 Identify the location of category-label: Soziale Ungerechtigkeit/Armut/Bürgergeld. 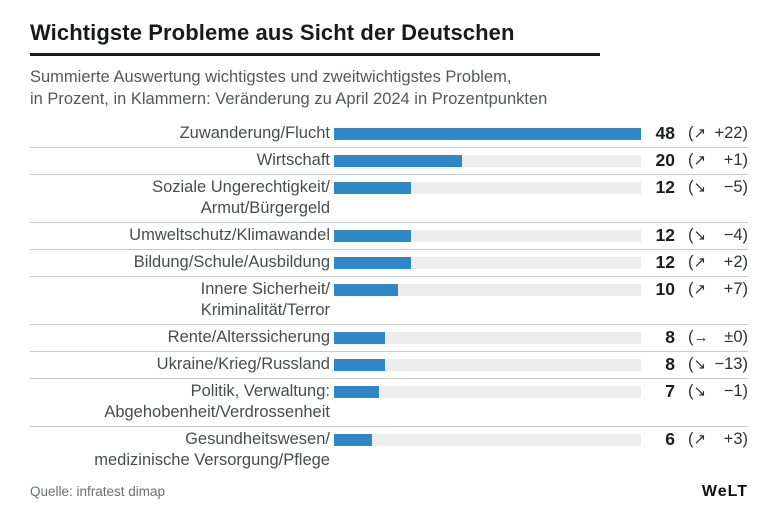
(241, 197).